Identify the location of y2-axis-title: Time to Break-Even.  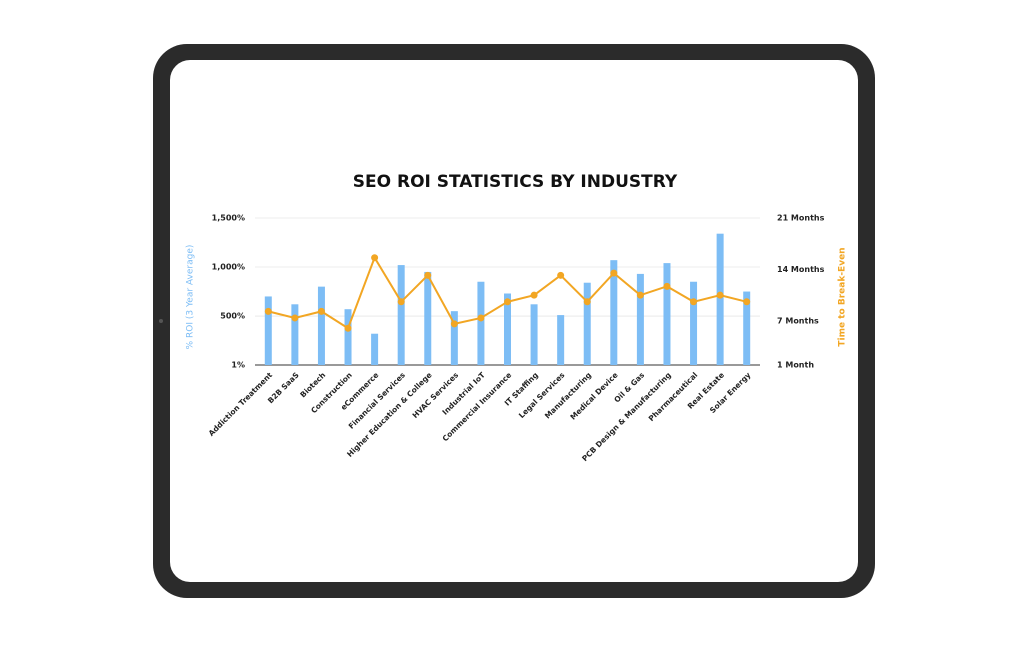
(843, 296).